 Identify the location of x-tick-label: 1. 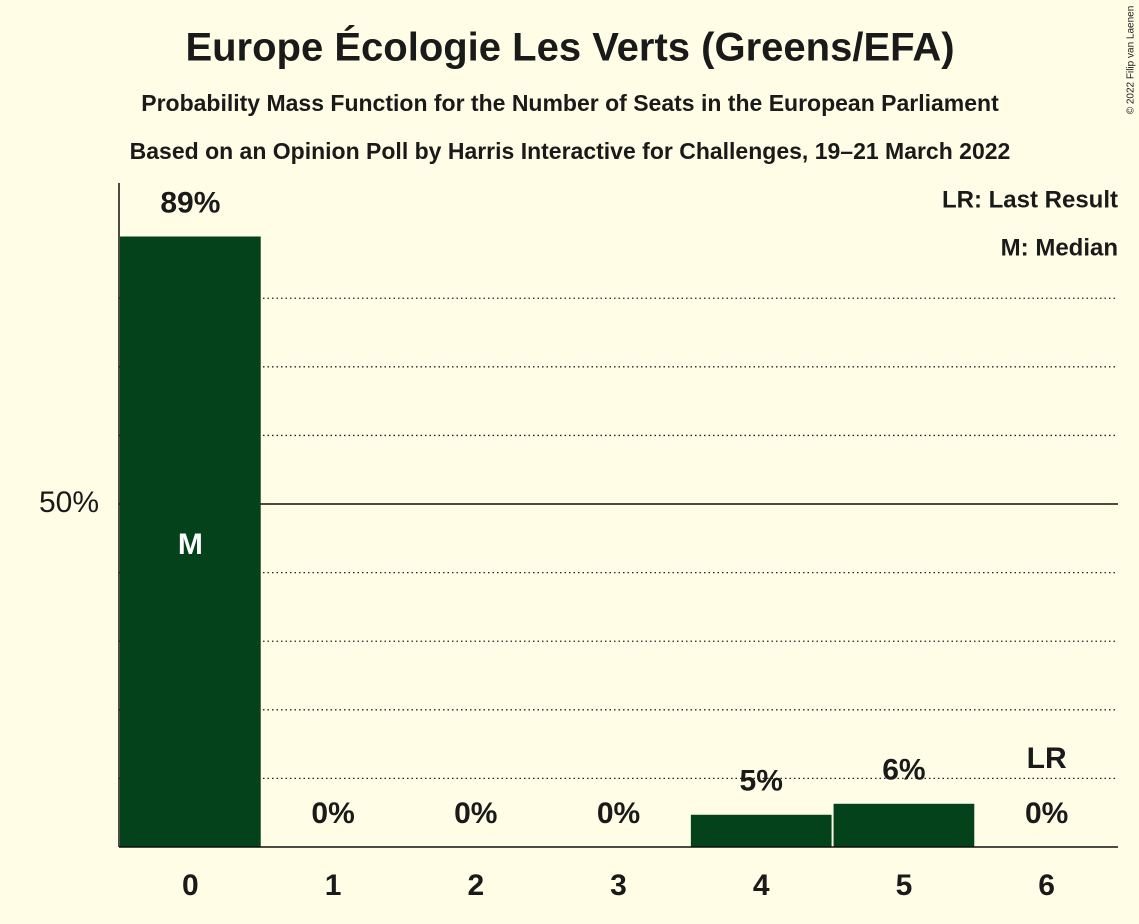
(333, 885).